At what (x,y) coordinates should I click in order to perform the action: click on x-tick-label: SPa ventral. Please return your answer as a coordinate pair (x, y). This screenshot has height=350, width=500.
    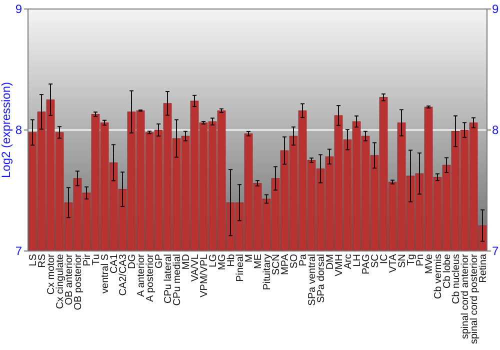
    Looking at the image, I should click on (312, 280).